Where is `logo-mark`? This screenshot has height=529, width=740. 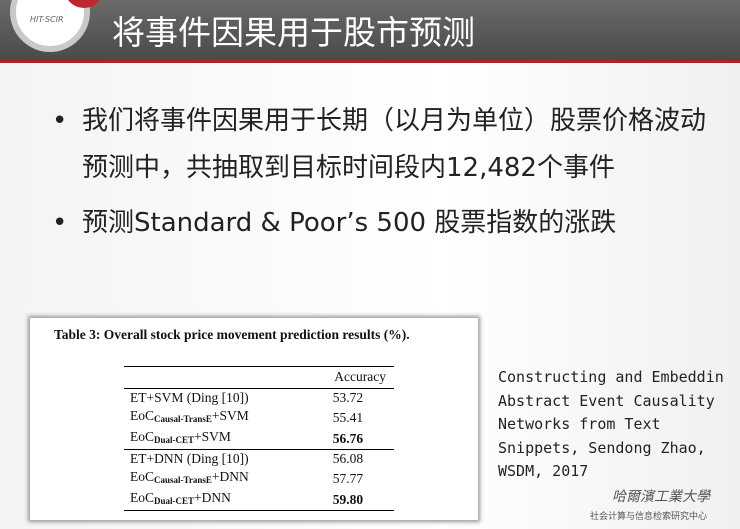 logo-mark is located at coordinates (84, 4).